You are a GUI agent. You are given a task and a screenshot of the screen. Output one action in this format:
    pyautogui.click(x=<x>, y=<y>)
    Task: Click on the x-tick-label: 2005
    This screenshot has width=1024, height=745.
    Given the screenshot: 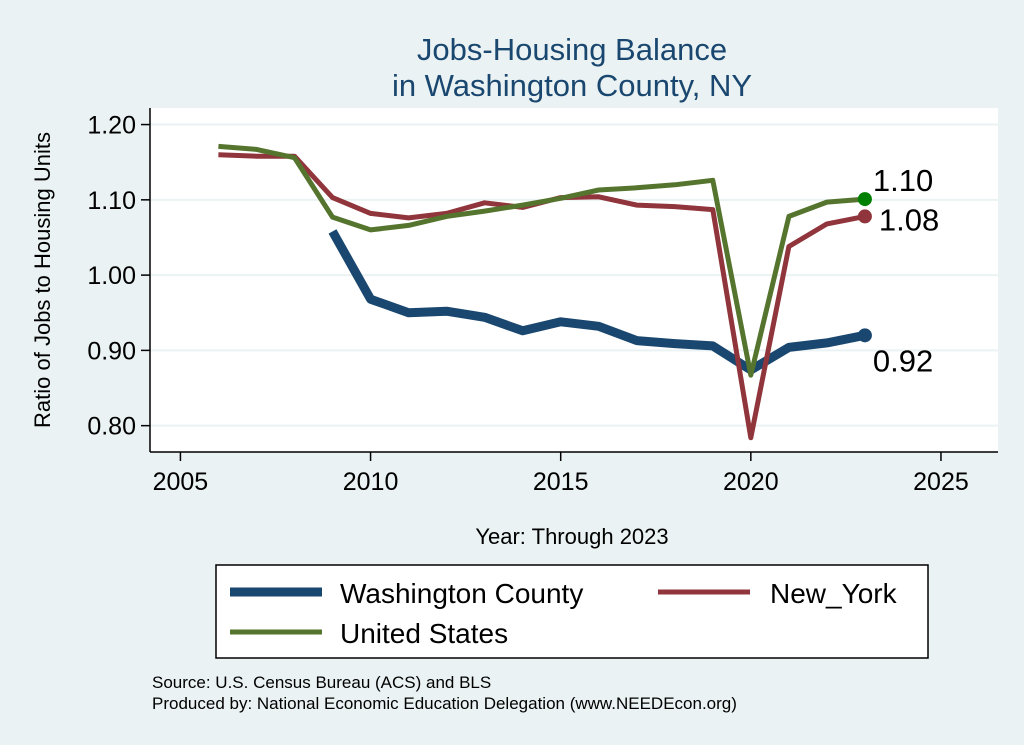 What is the action you would take?
    pyautogui.click(x=181, y=482)
    